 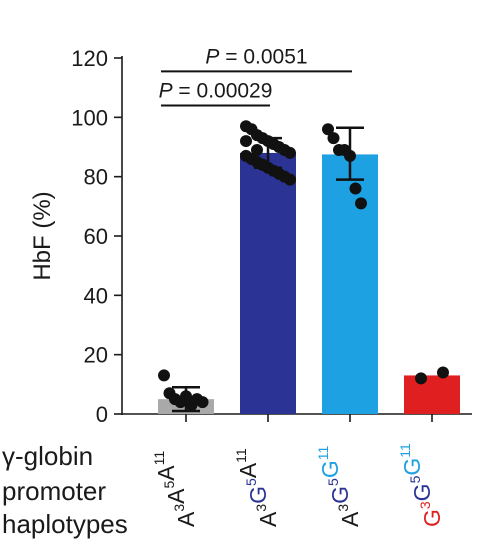 I want to click on bar-GGG, so click(x=432, y=394).